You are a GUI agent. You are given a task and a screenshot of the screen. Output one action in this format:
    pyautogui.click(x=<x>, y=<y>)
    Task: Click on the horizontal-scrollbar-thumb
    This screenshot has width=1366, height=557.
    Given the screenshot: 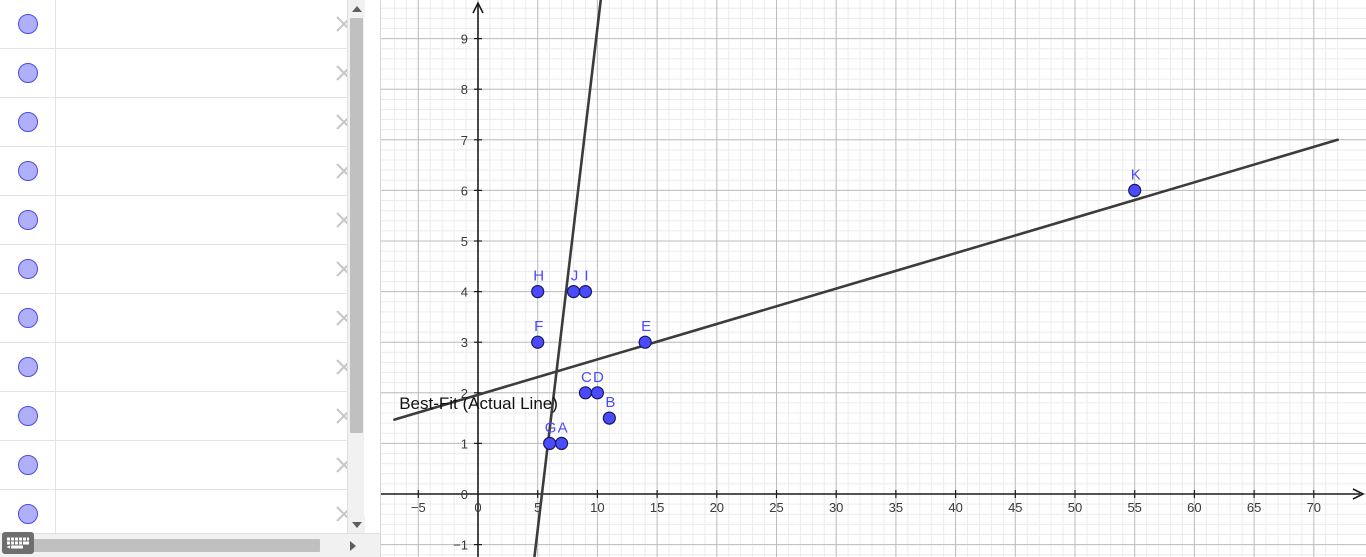 What is the action you would take?
    pyautogui.click(x=171, y=545)
    